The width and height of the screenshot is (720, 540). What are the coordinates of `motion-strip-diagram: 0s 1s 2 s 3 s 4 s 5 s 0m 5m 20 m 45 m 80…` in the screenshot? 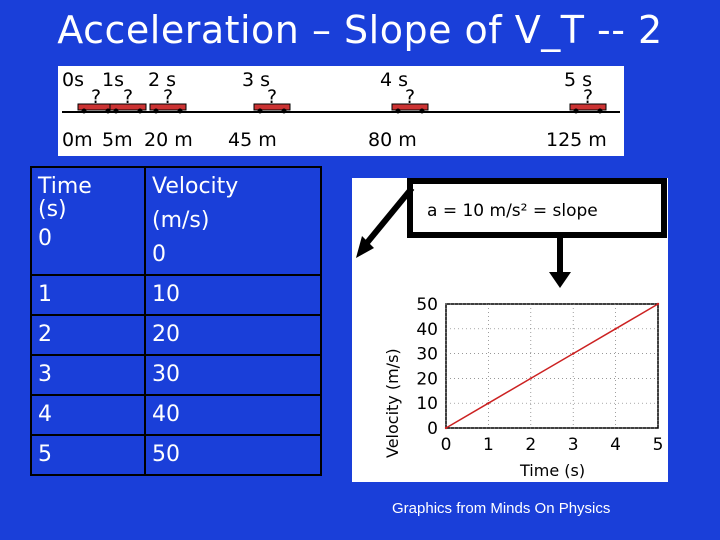 It's located at (341, 110).